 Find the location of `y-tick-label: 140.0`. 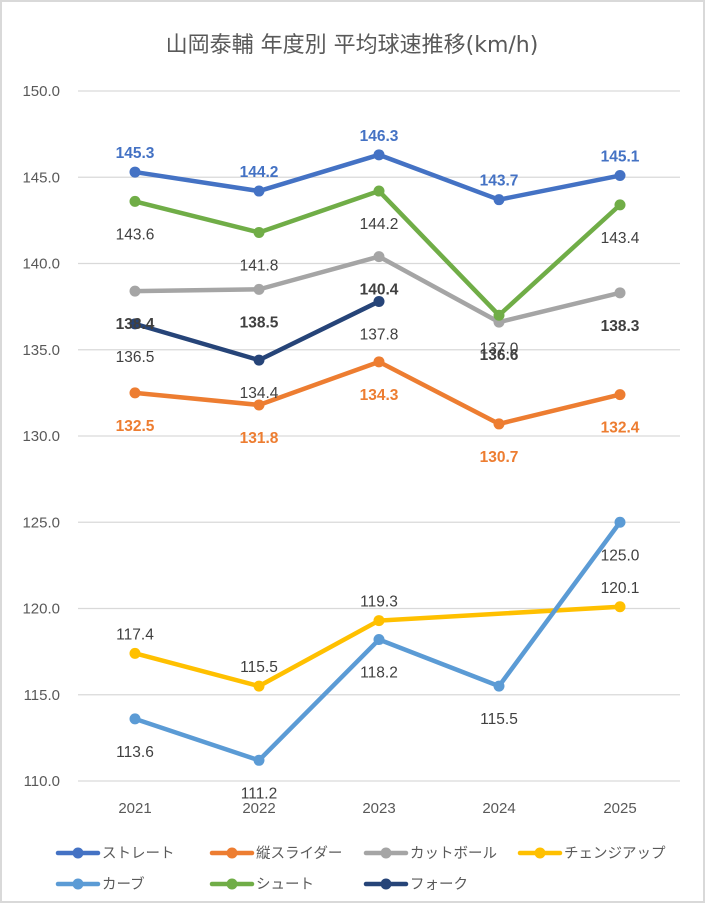

y-tick-label: 140.0 is located at coordinates (41, 264).